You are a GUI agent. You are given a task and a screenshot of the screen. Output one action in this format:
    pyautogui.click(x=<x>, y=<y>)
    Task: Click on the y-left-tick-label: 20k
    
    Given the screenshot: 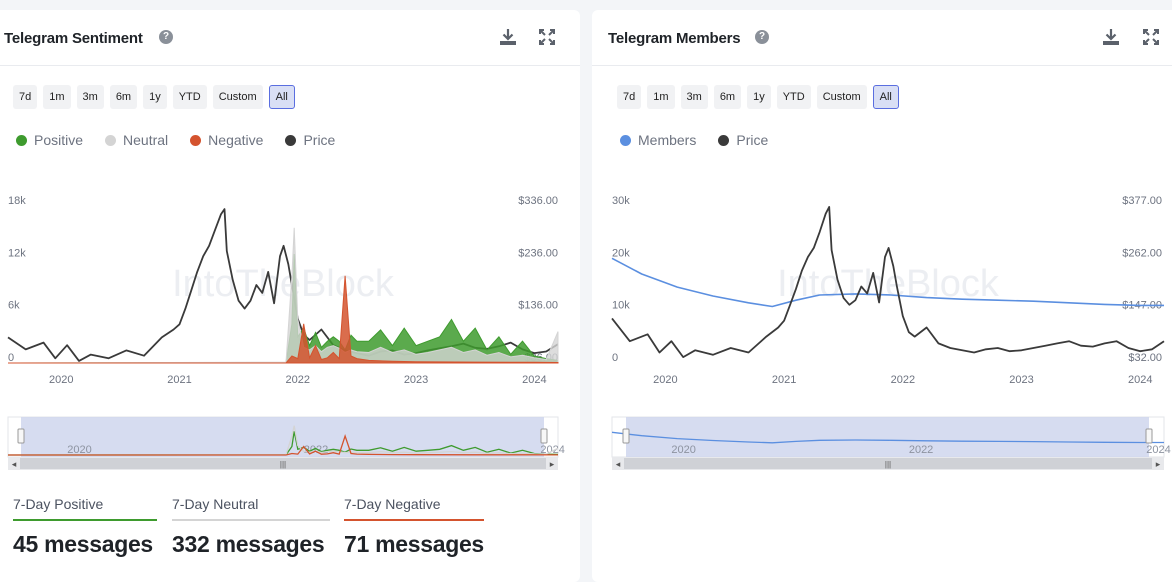 What is the action you would take?
    pyautogui.click(x=621, y=253)
    